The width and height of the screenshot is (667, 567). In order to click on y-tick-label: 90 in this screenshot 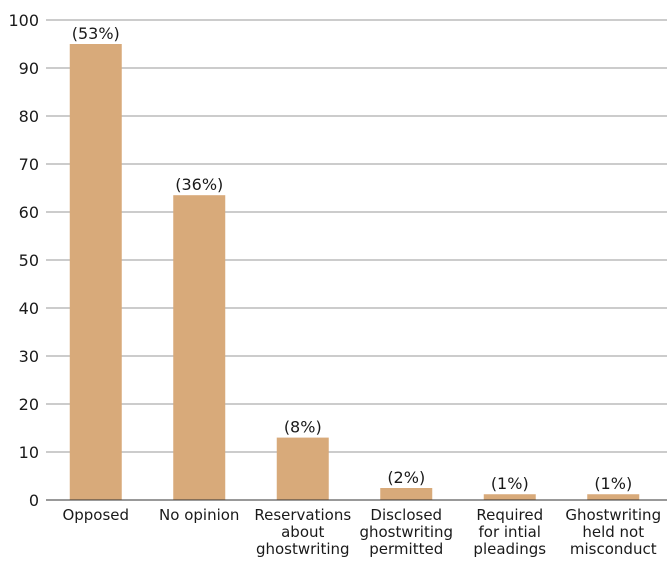, I will do `click(29, 68)`.